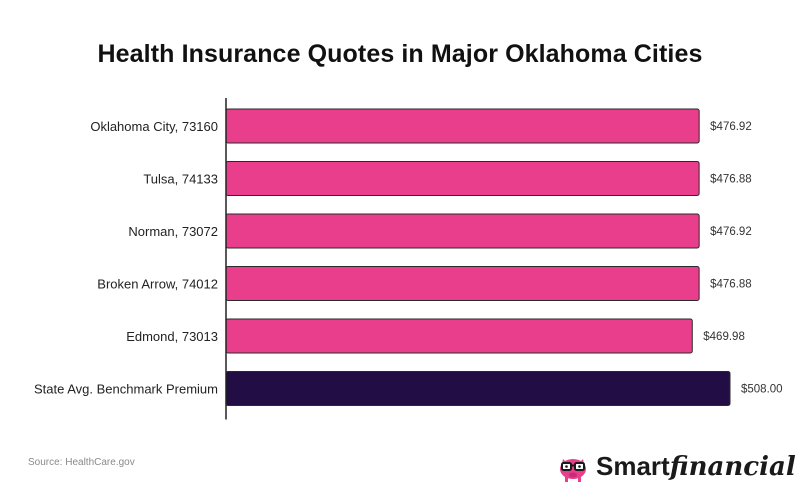 This screenshot has height=500, width=800. What do you see at coordinates (157, 284) in the screenshot?
I see `category-label: Broken Arrow, 74012` at bounding box center [157, 284].